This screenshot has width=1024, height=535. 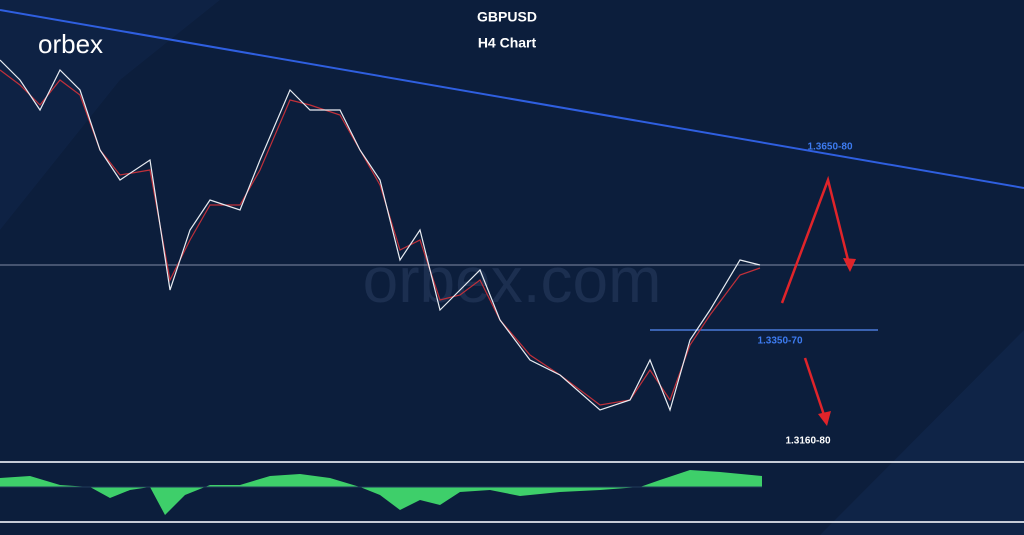 I want to click on oscillator, so click(x=381, y=492).